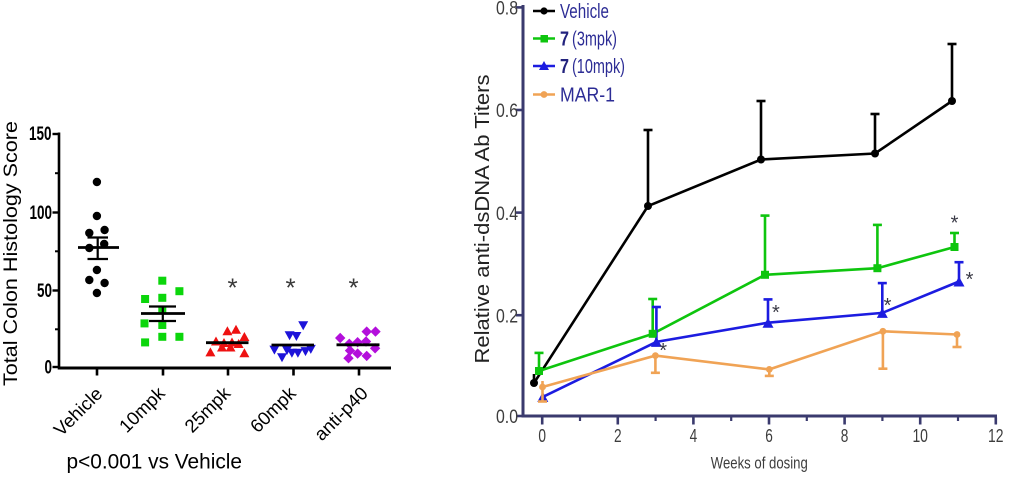 This screenshot has width=1012, height=494. What do you see at coordinates (920, 436) in the screenshot?
I see `svg-text: 10` at bounding box center [920, 436].